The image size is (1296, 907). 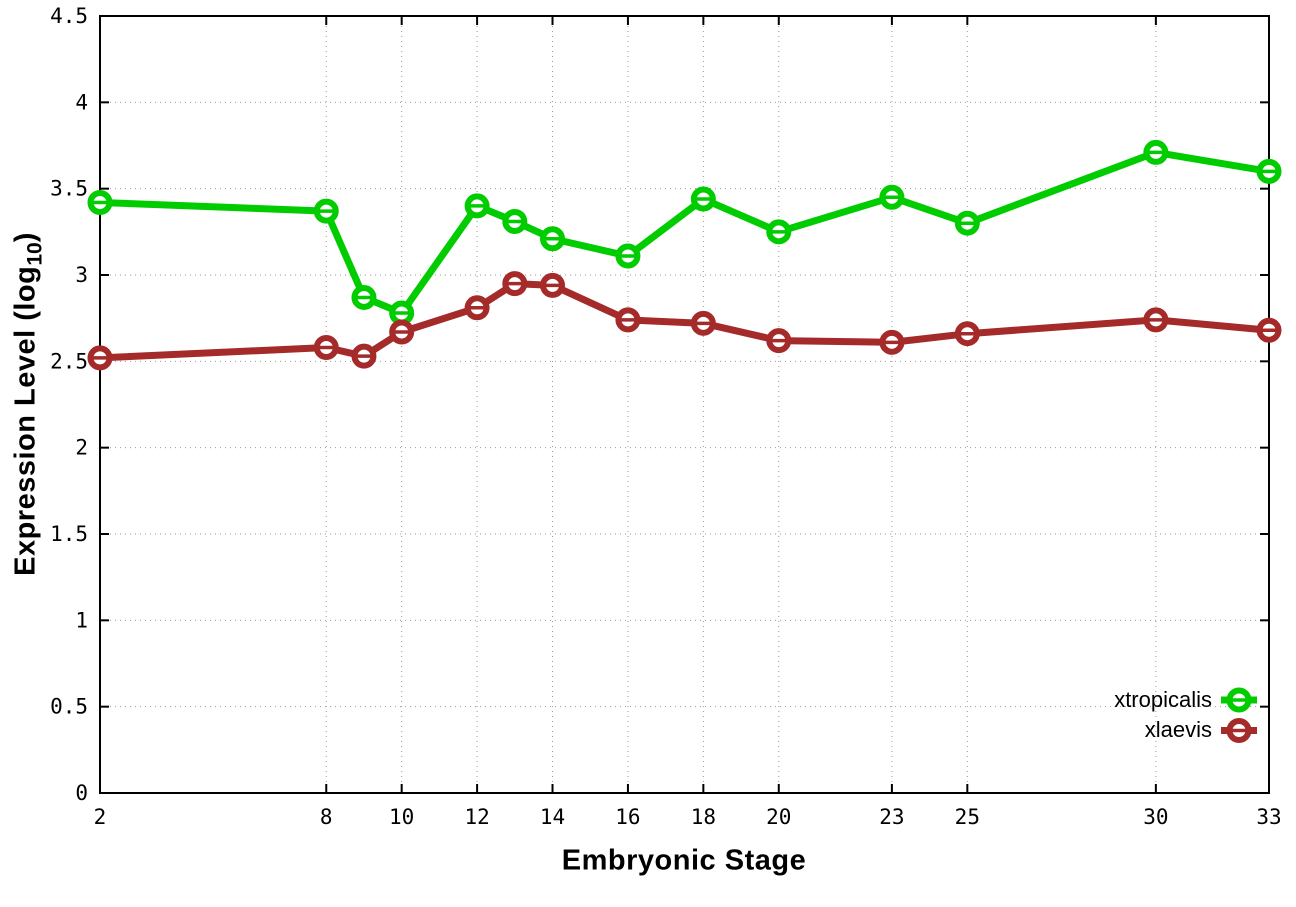 I want to click on x-tick-label: 23, so click(x=891, y=817).